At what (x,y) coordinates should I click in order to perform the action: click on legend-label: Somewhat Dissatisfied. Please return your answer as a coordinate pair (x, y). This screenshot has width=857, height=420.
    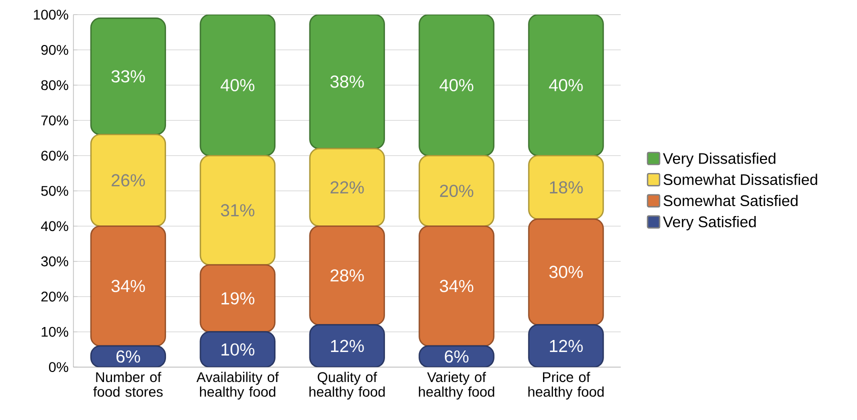
    Looking at the image, I should click on (741, 179).